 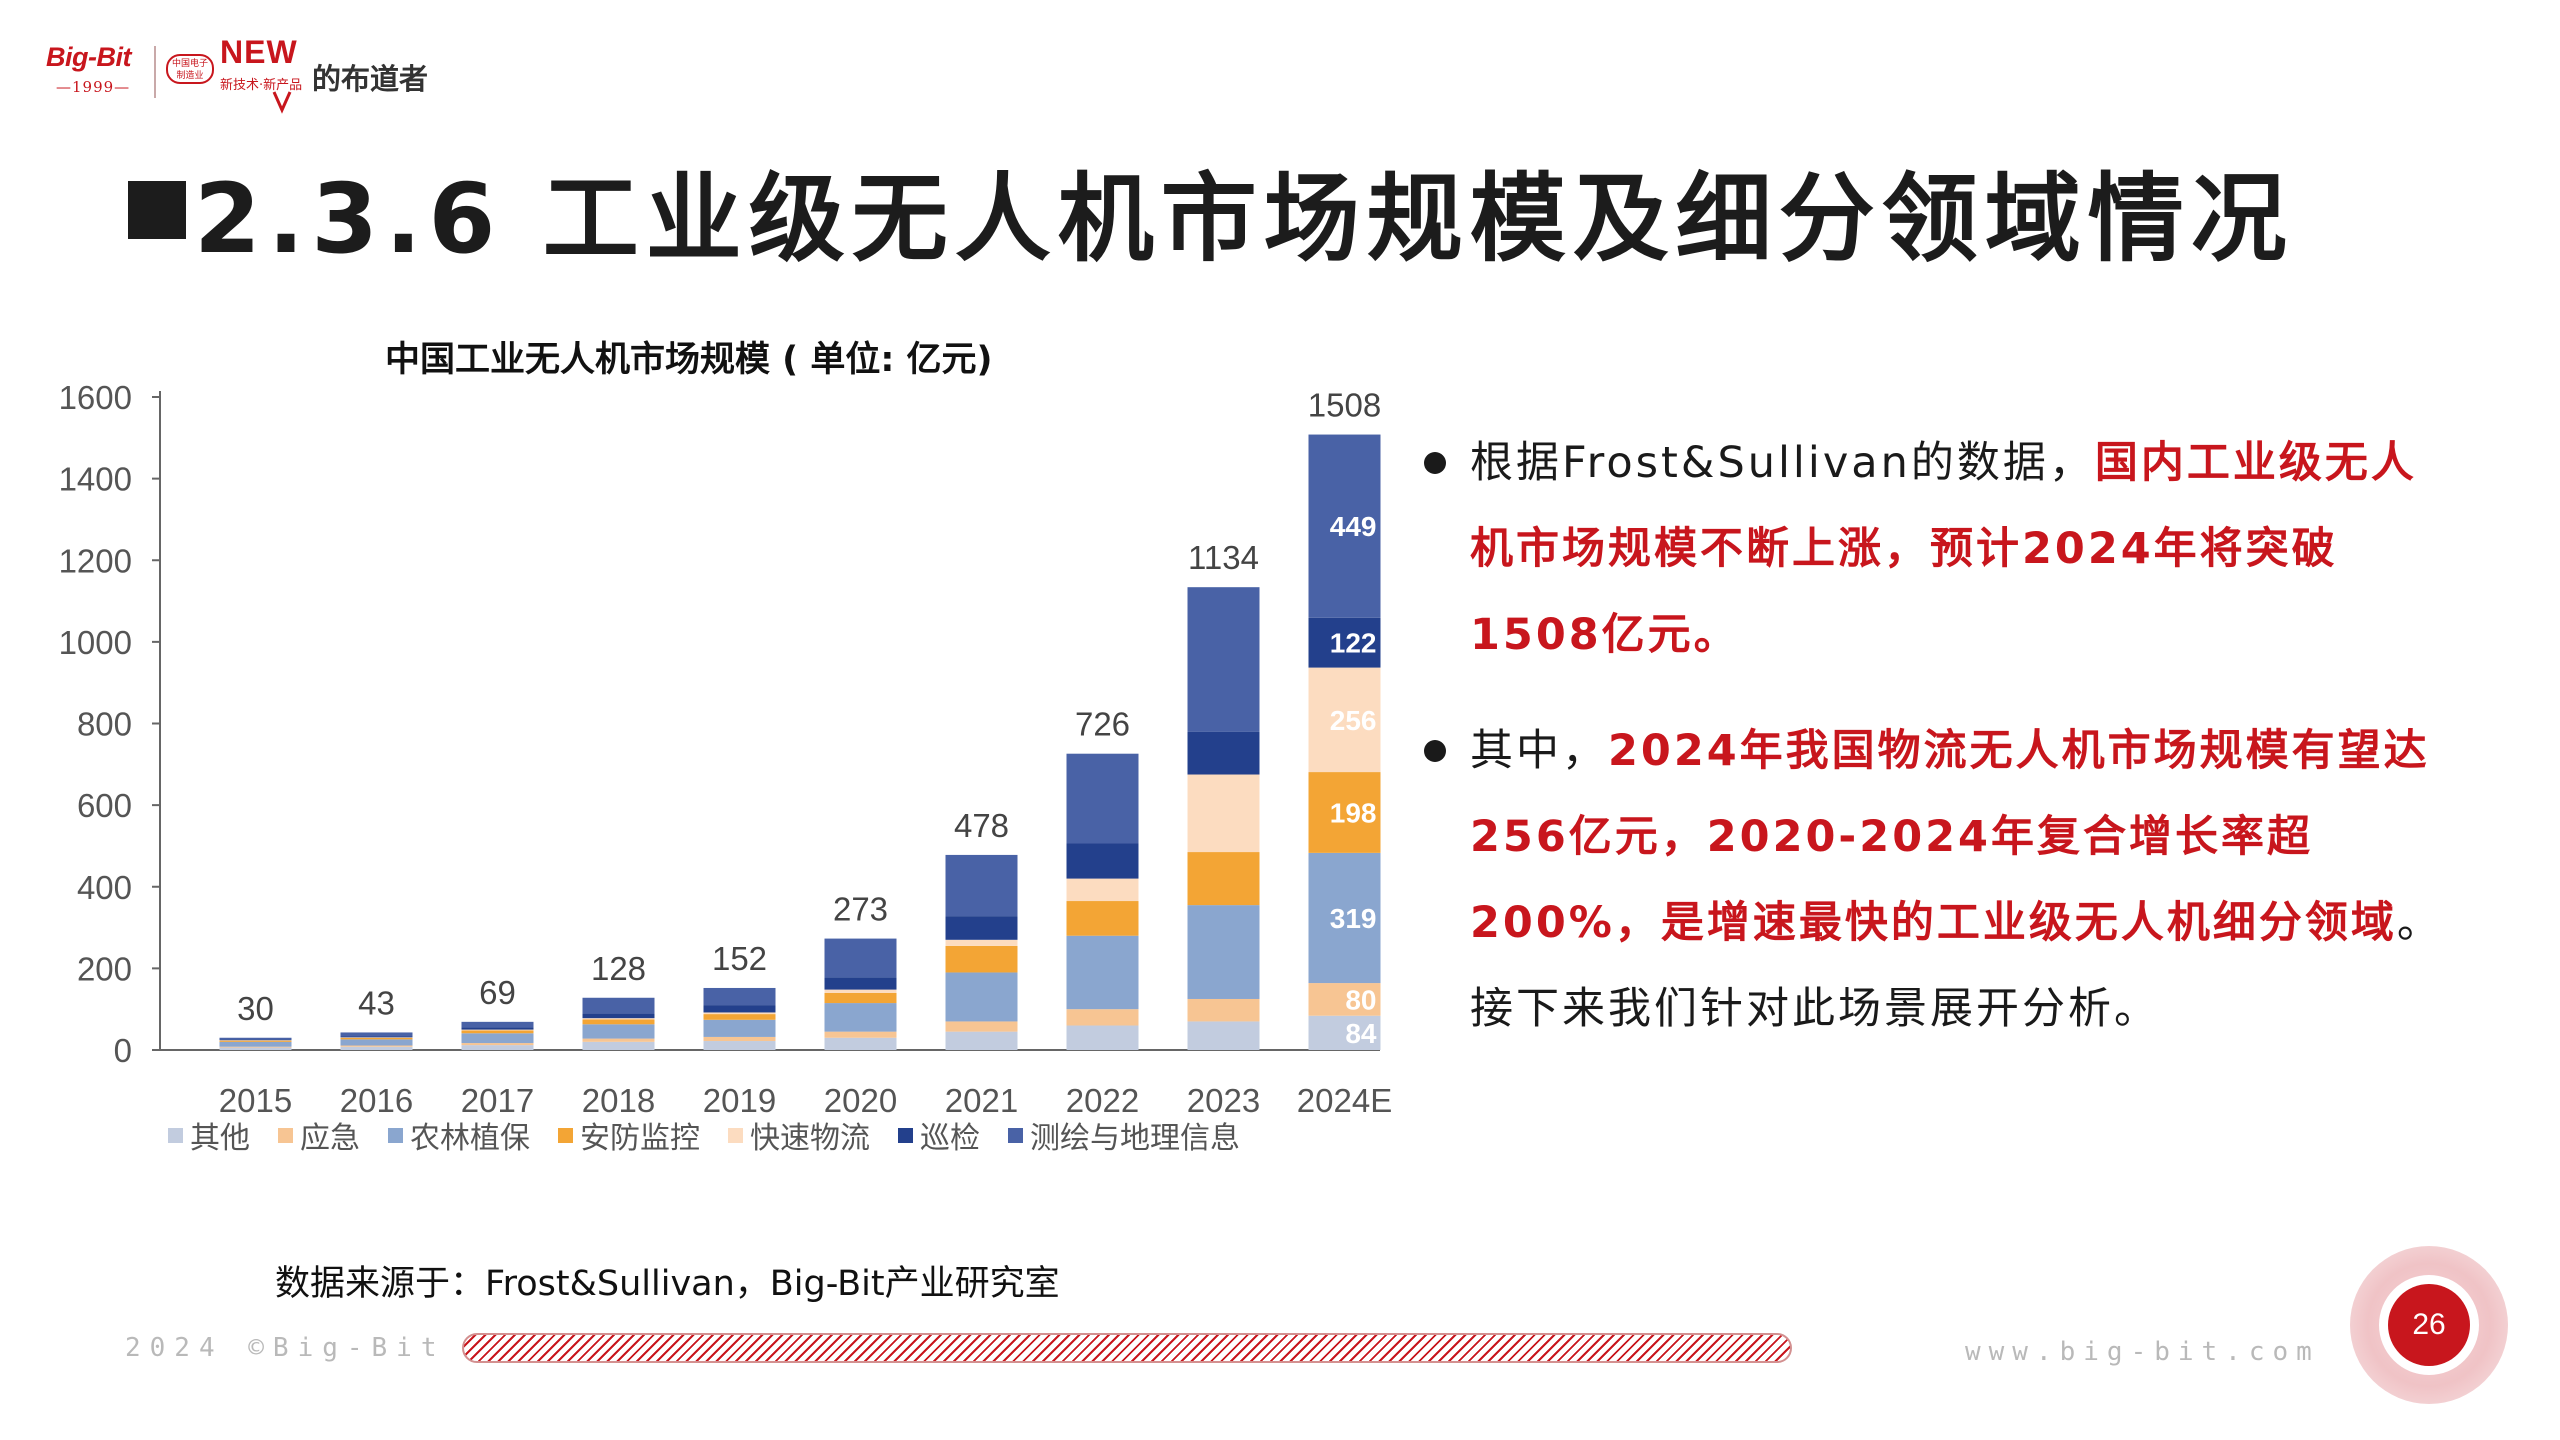 What do you see at coordinates (981, 1100) in the screenshot?
I see `x-tick-label: 2021` at bounding box center [981, 1100].